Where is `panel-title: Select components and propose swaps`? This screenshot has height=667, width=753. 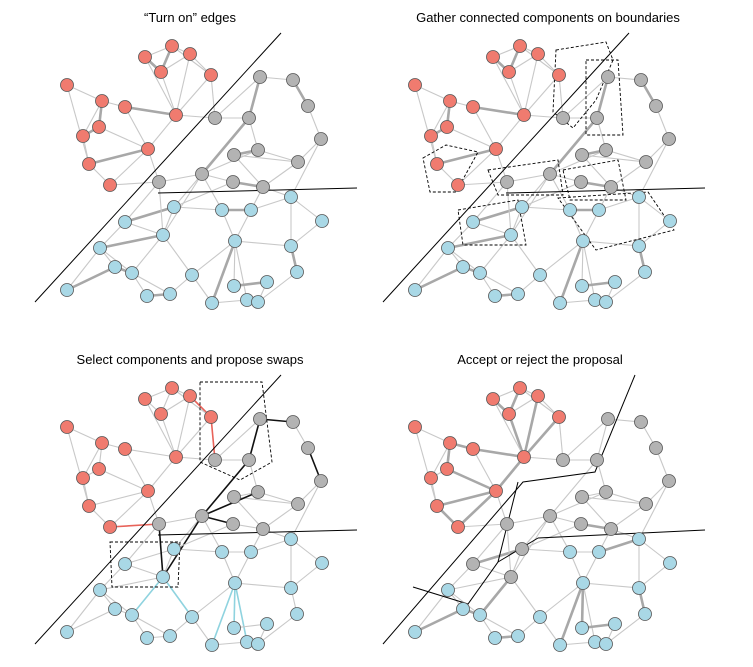 panel-title: Select components and propose swaps is located at coordinates (190, 359).